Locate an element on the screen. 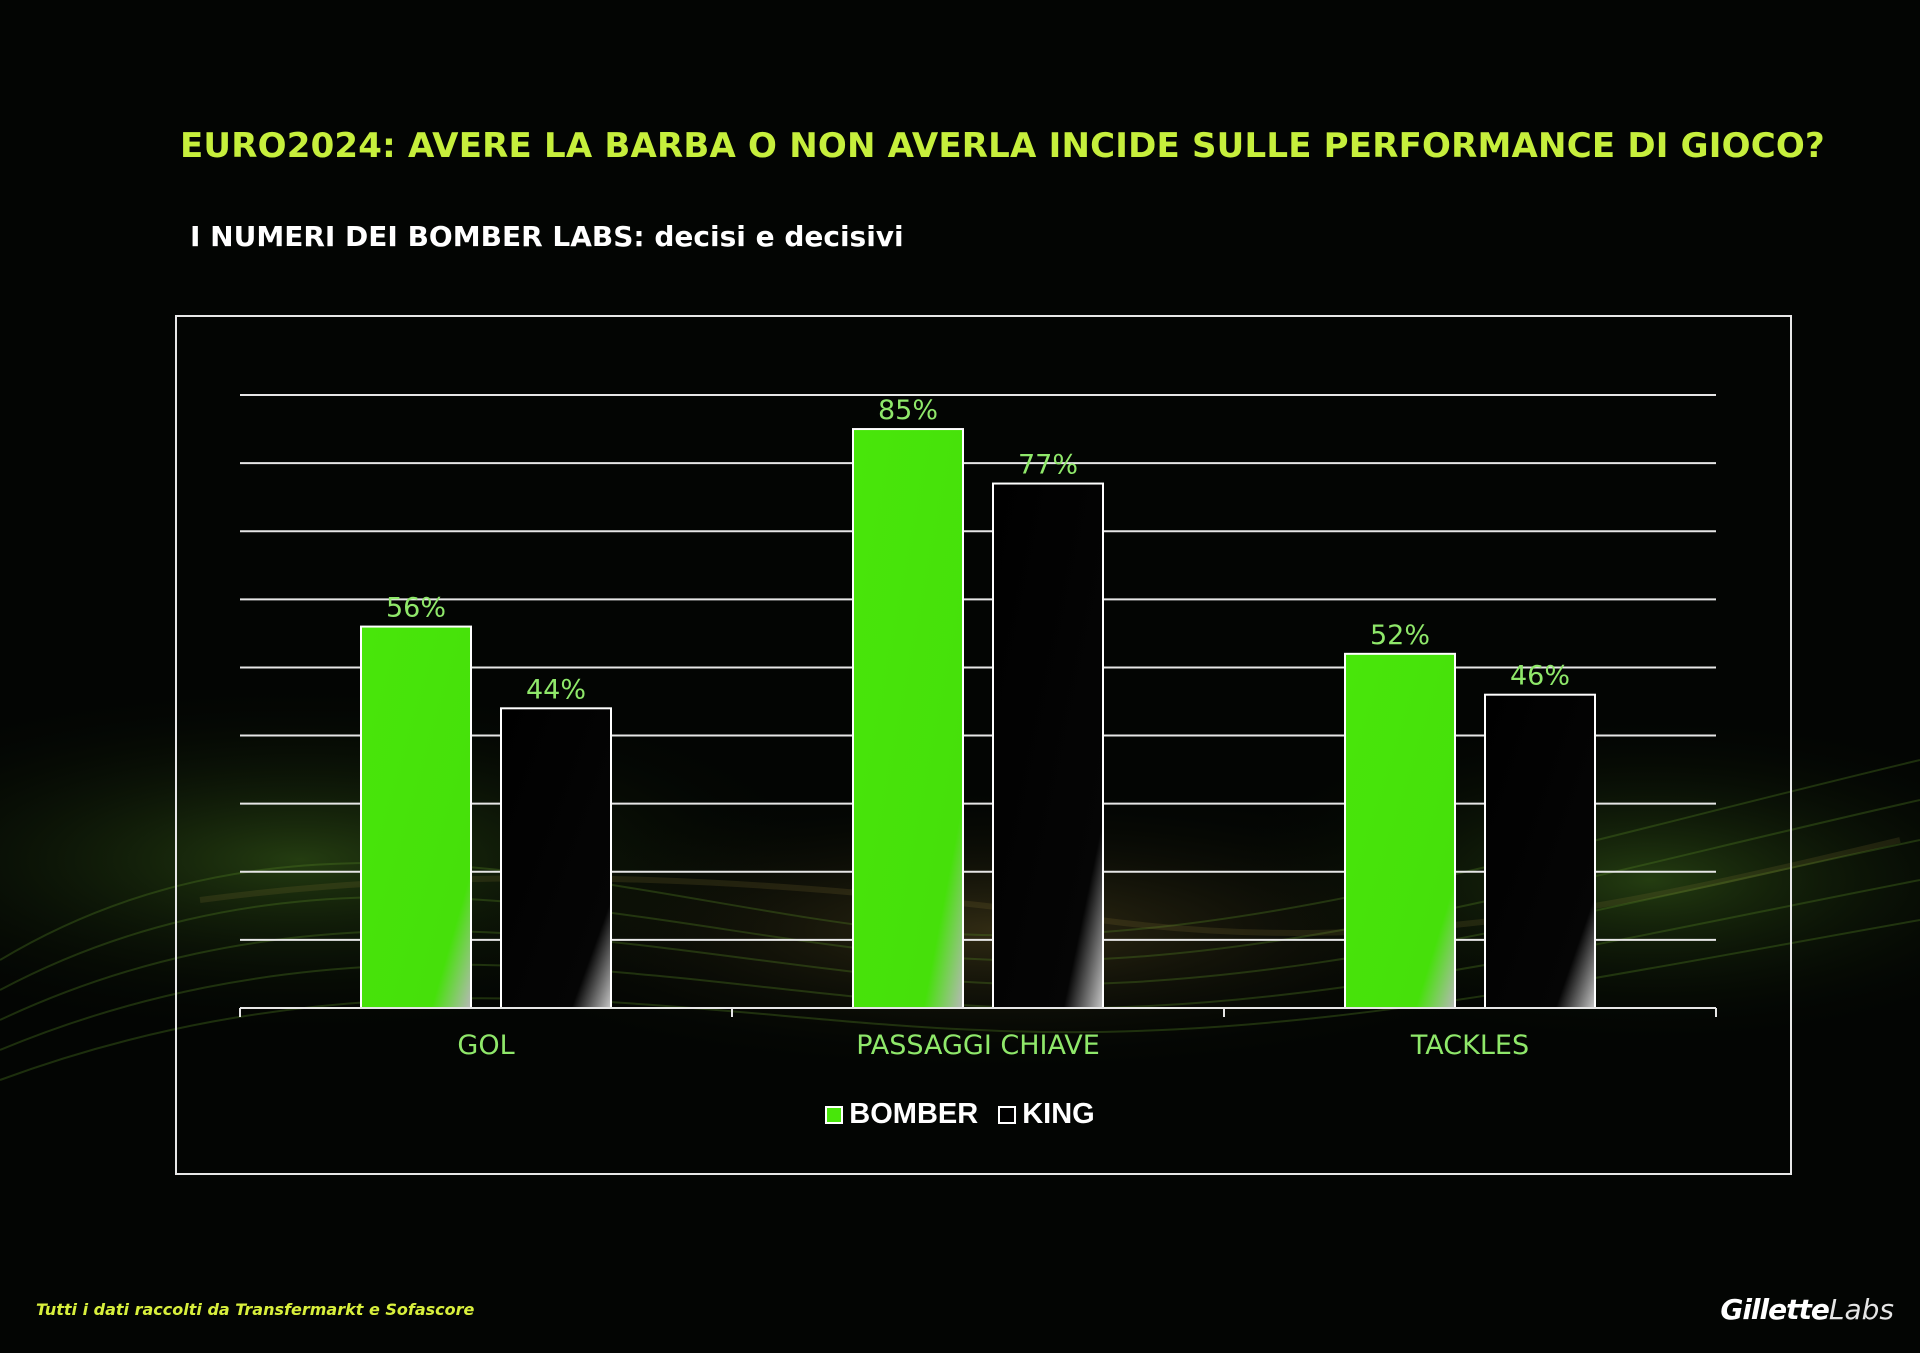 The image size is (1920, 1353). chart-legend: BOMBER KING is located at coordinates (960, 1114).